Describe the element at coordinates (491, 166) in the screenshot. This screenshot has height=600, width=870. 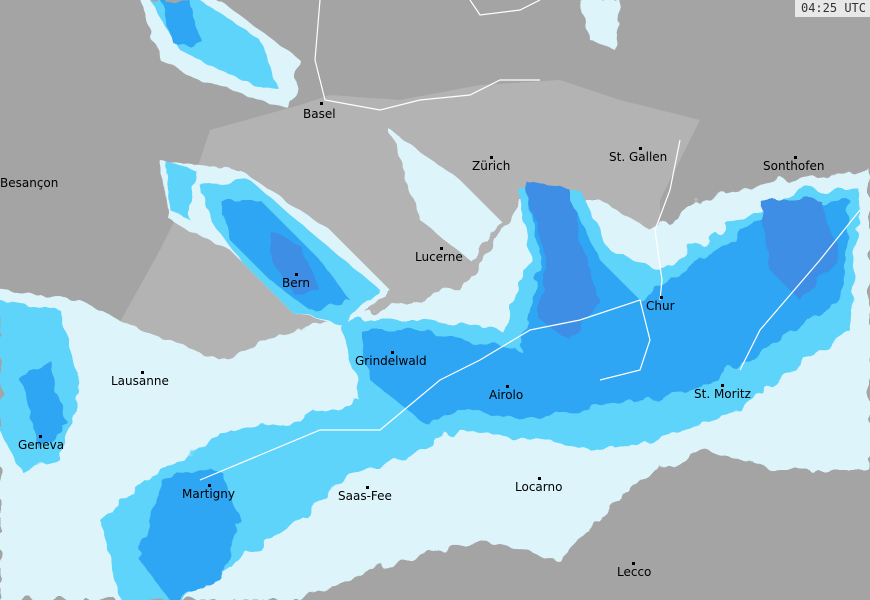
I see `city-label: Zürich` at that location.